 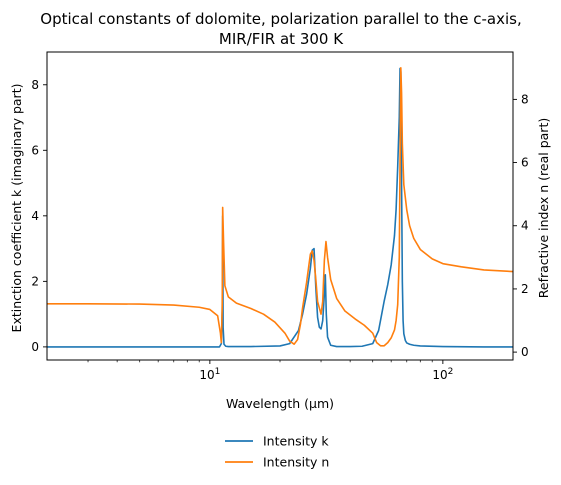 I want to click on x-tick-label: 10¹, so click(x=209, y=374).